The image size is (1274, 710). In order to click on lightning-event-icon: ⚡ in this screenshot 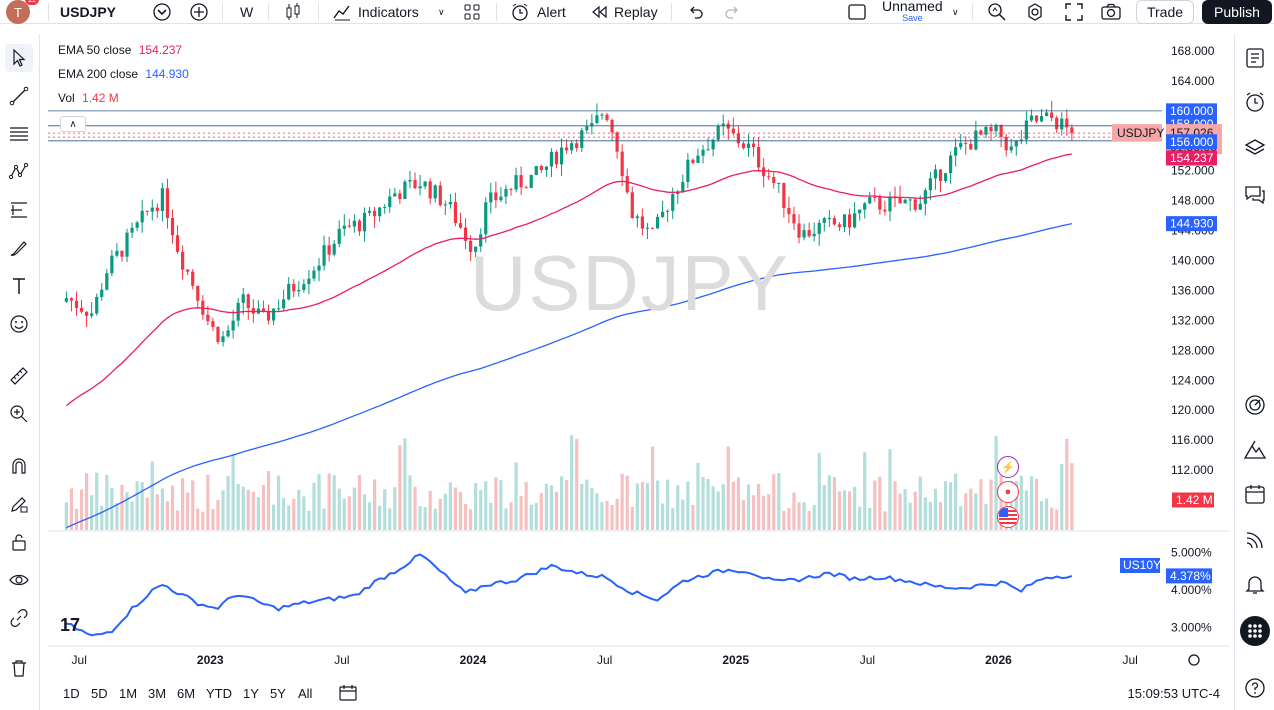, I will do `click(1008, 467)`.